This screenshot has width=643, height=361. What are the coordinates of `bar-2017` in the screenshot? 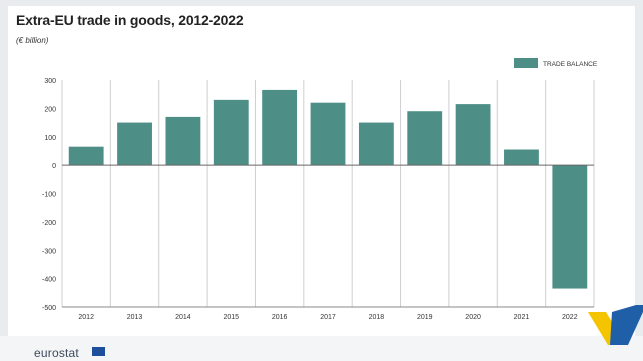 It's located at (328, 134).